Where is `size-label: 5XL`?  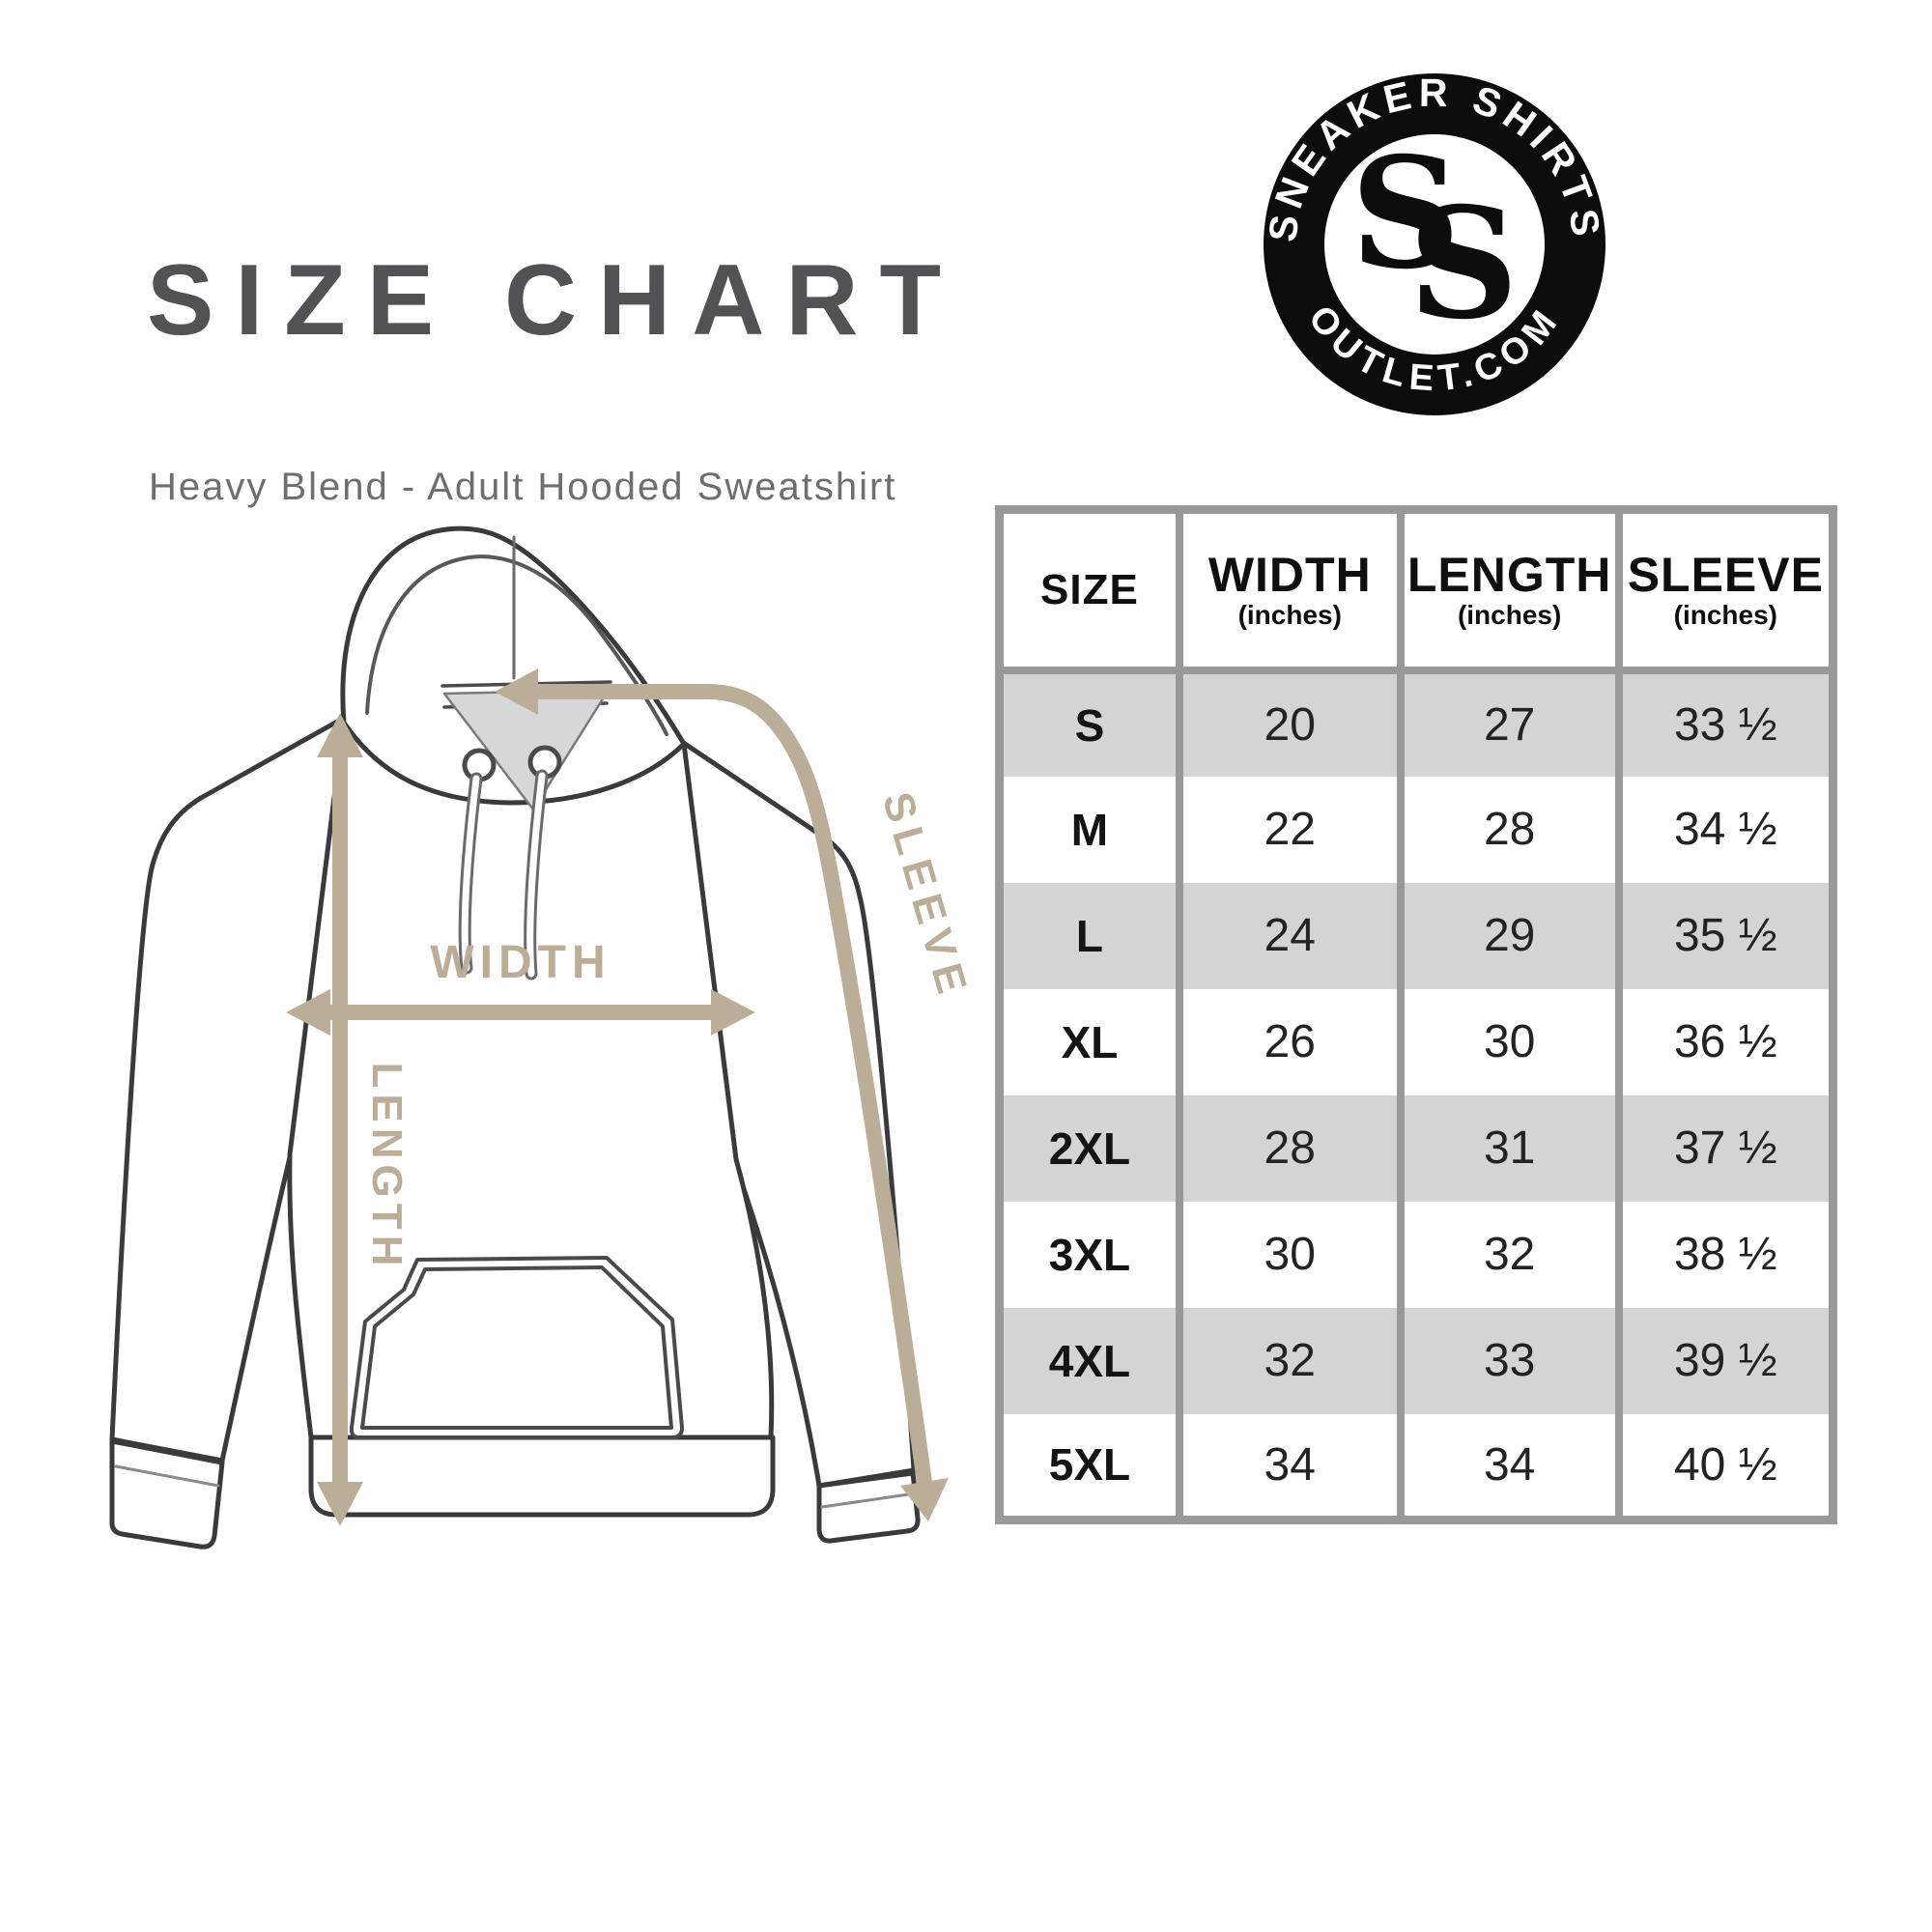 size-label: 5XL is located at coordinates (1089, 1466).